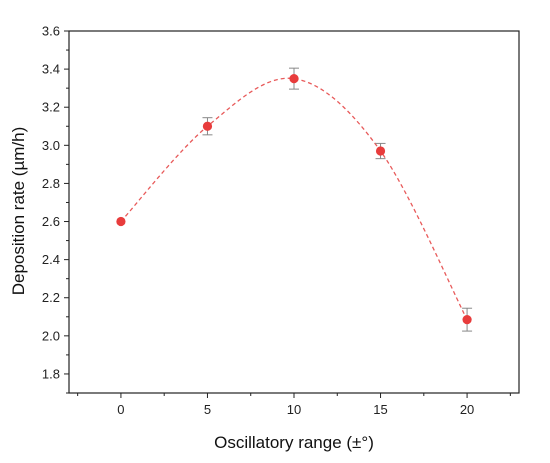  Describe the element at coordinates (51, 221) in the screenshot. I see `y-tick-label: 2.6` at that location.